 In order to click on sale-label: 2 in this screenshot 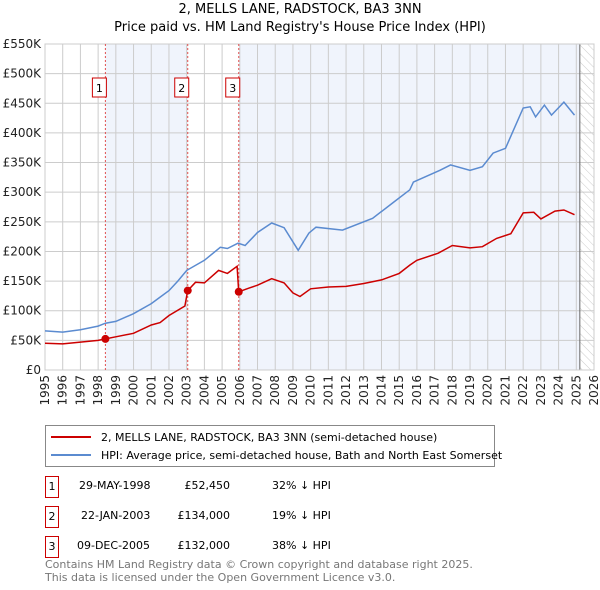, I will do `click(181, 88)`.